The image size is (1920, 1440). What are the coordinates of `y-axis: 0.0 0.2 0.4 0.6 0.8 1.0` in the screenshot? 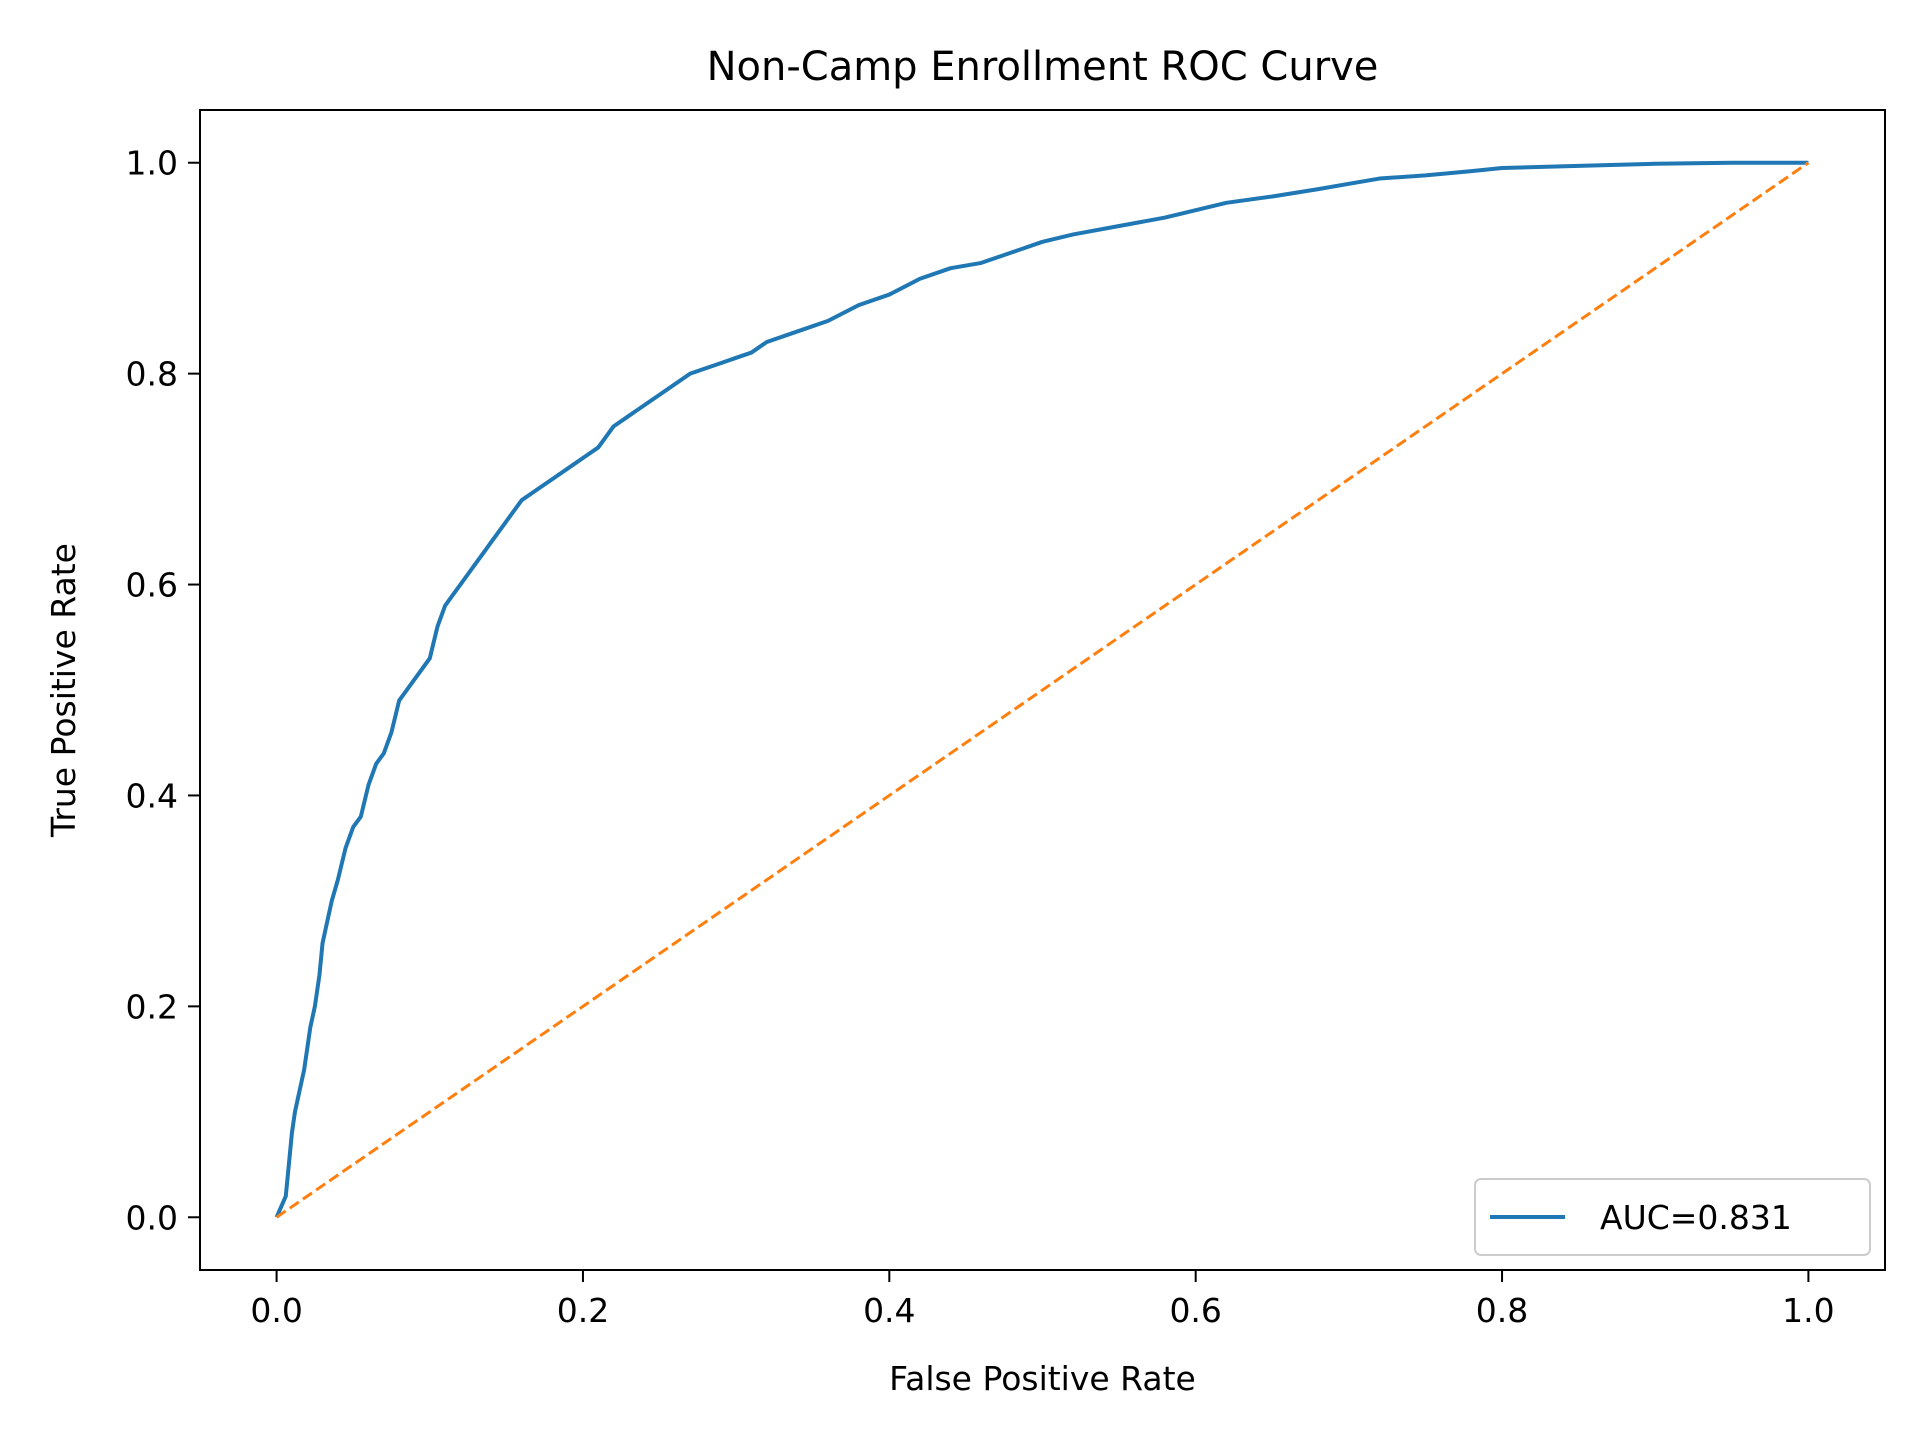 It's located at (163, 690).